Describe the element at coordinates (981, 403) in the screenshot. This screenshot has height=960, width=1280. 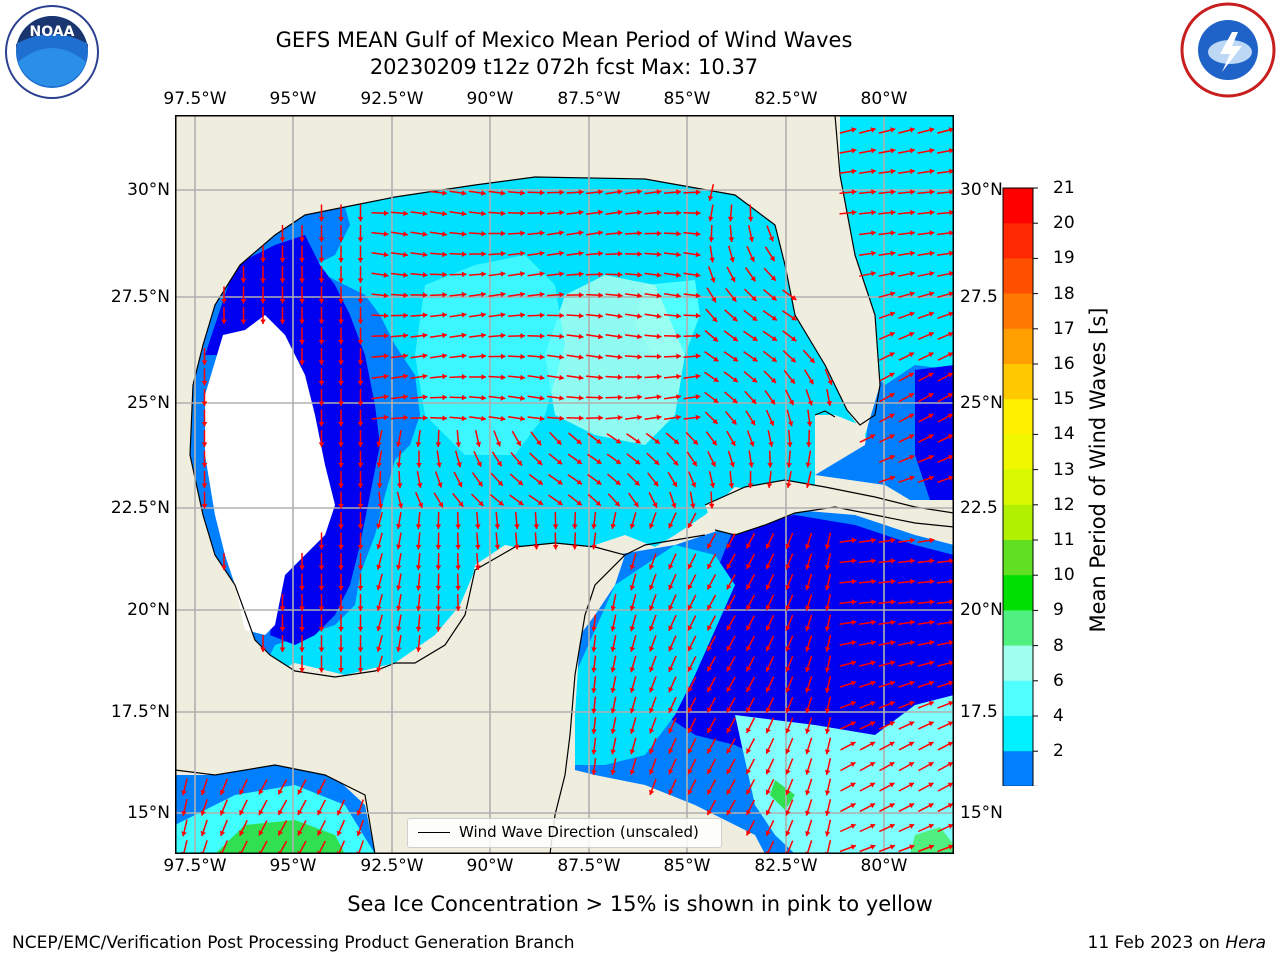
I see `lat-tick-right: 25°N` at that location.